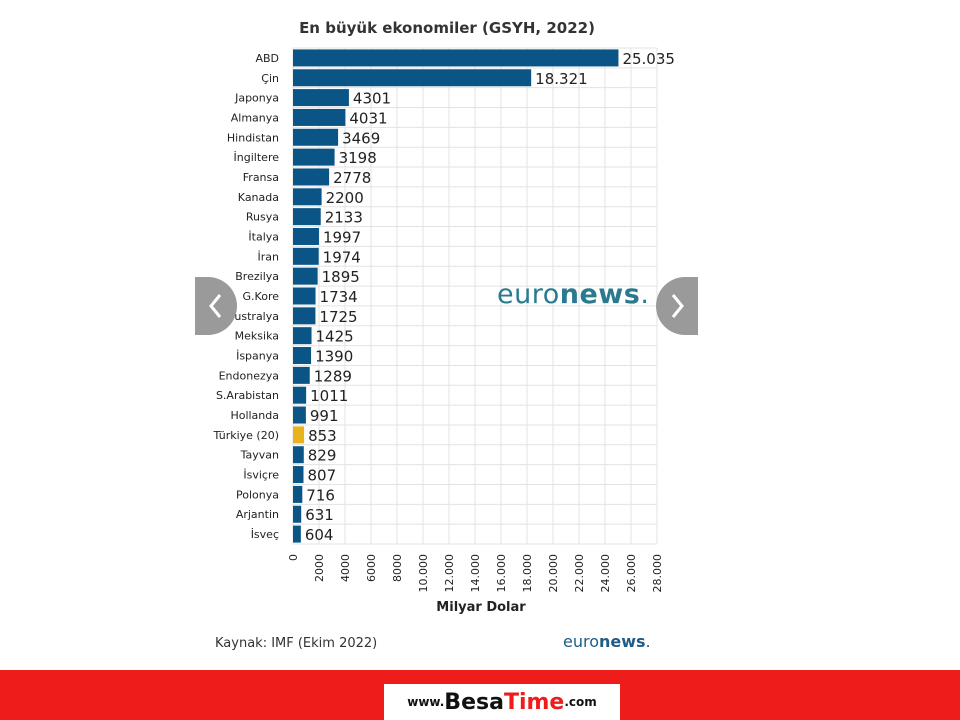  I want to click on category-label: İsveç, so click(265, 534).